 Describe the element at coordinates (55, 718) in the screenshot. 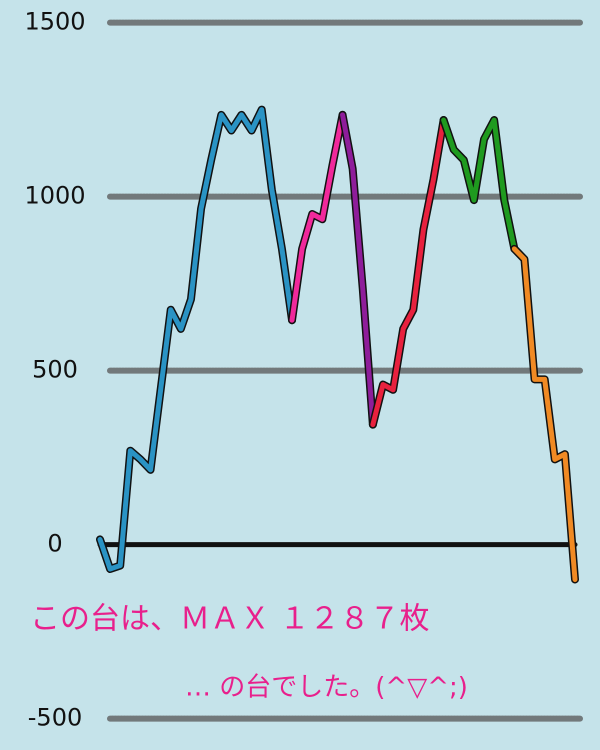

I see `y-tick-label: -500` at that location.